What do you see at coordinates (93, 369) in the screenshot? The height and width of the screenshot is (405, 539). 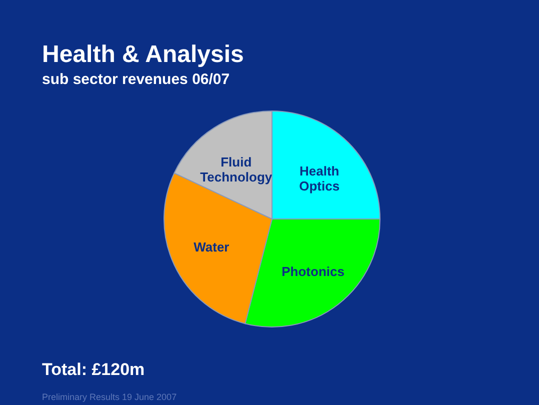 I see `text: Total: £120m` at bounding box center [93, 369].